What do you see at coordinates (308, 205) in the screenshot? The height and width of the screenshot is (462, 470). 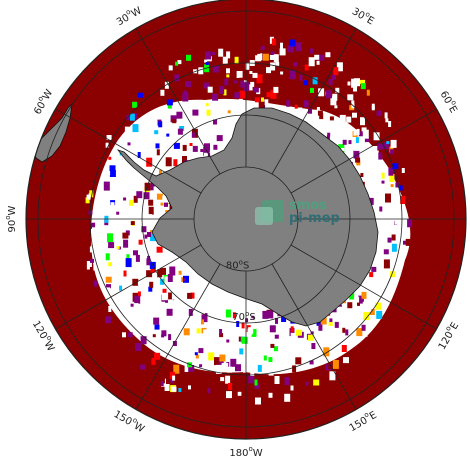 I see `watermark-line1: smos` at bounding box center [308, 205].